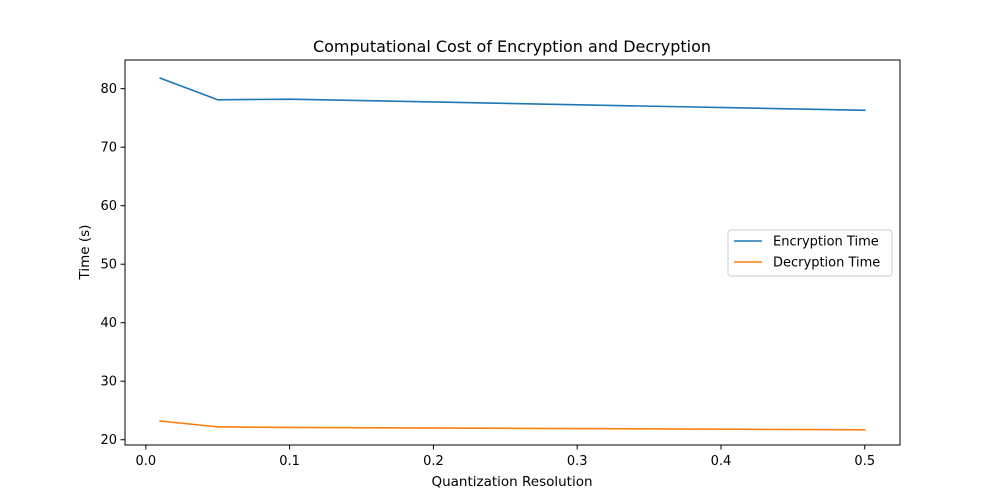 This screenshot has height=500, width=1000. Describe the element at coordinates (826, 242) in the screenshot. I see `legend-label: Encryption Time` at that location.